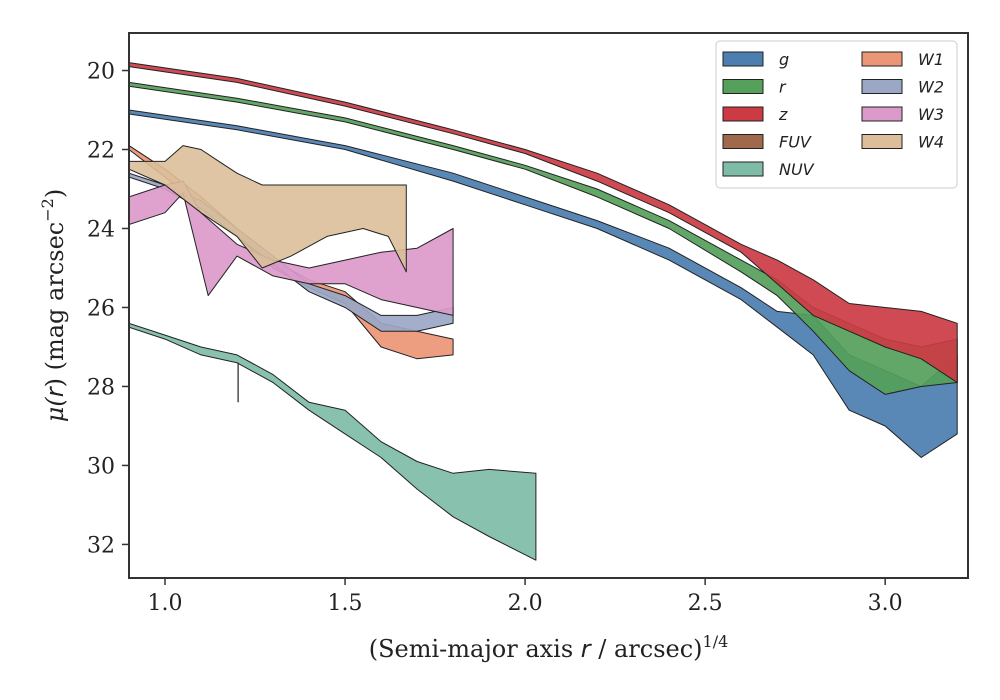 Image resolution: width=1000 pixels, height=700 pixels. What do you see at coordinates (743, 86) in the screenshot?
I see `legend-swatch-r` at bounding box center [743, 86].